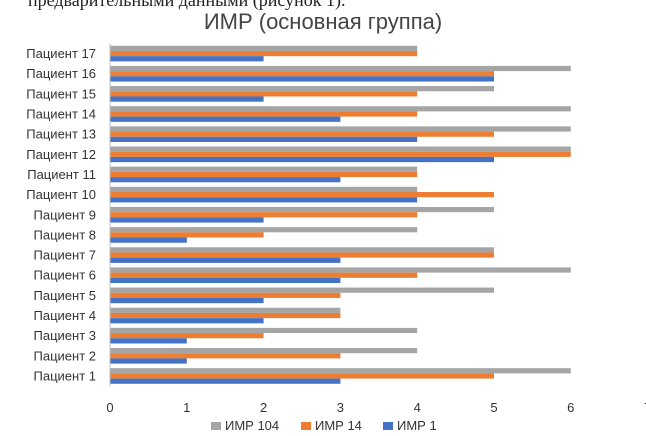  Describe the element at coordinates (186, 407) in the screenshot. I see `x-tick-label: 1` at that location.